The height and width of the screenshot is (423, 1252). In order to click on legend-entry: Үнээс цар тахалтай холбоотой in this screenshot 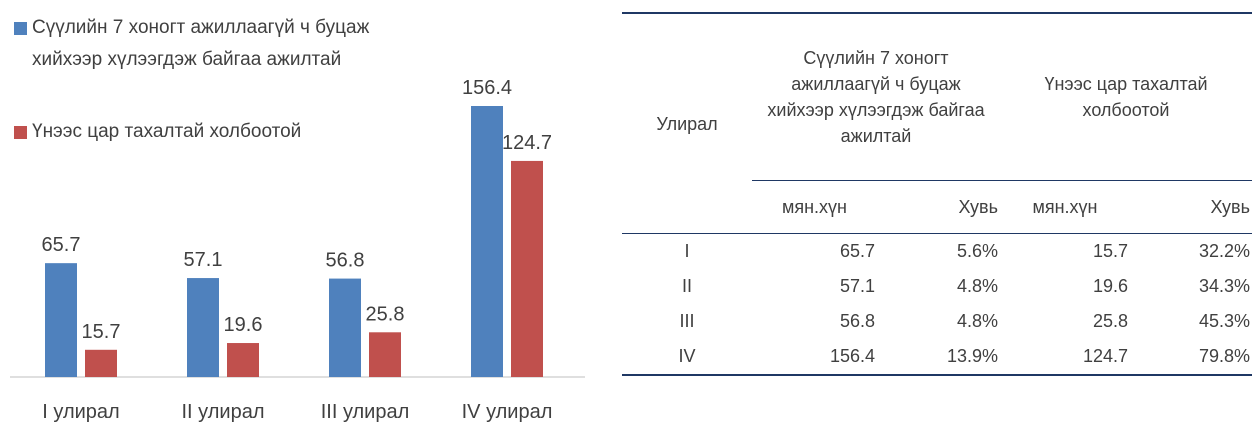, I will do `click(218, 132)`.